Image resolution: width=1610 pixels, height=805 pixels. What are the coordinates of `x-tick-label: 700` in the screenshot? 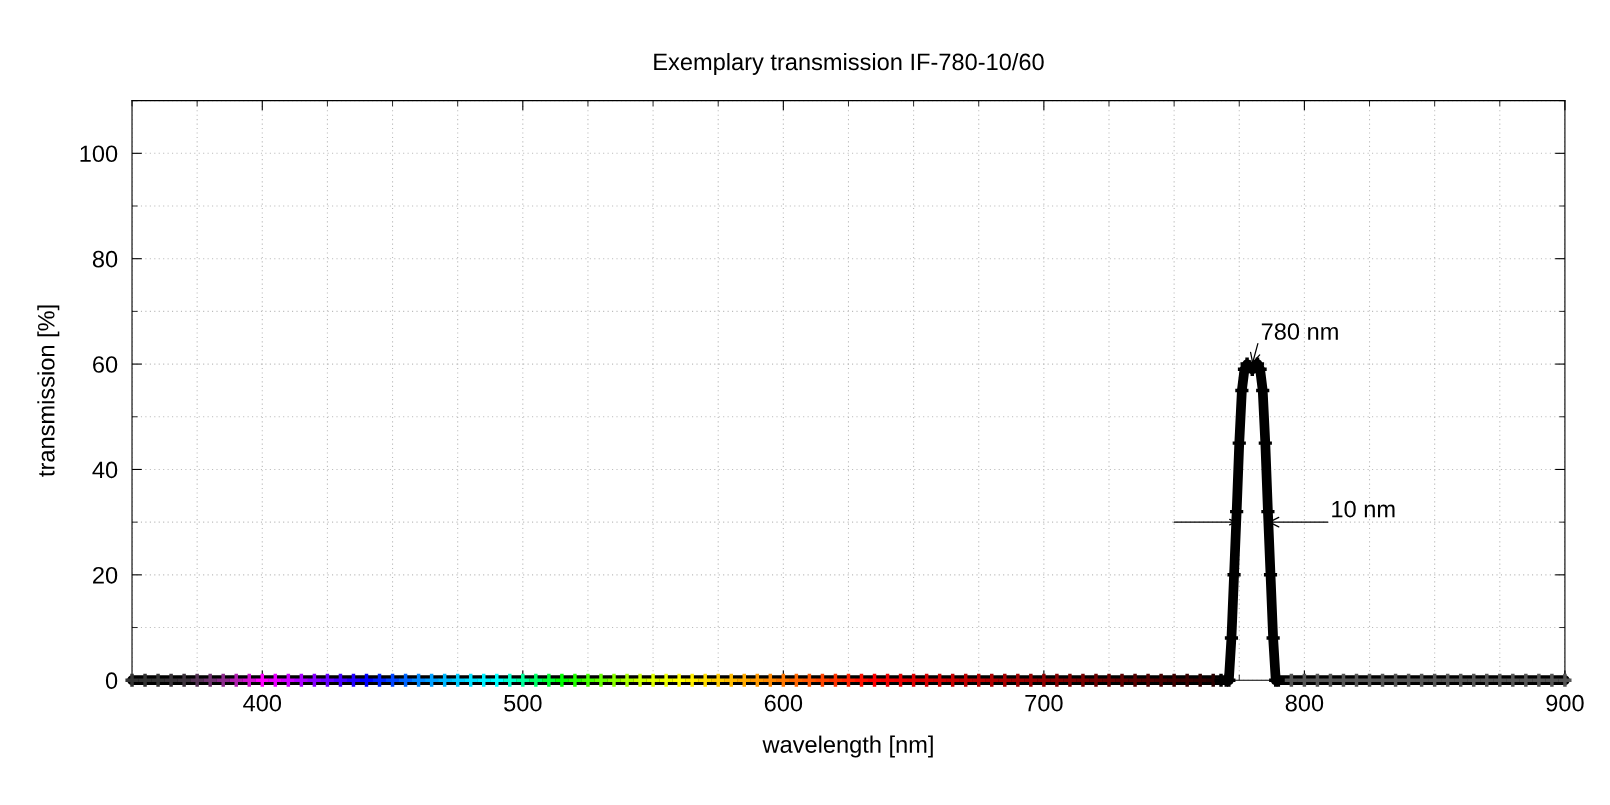 It's located at (1044, 703).